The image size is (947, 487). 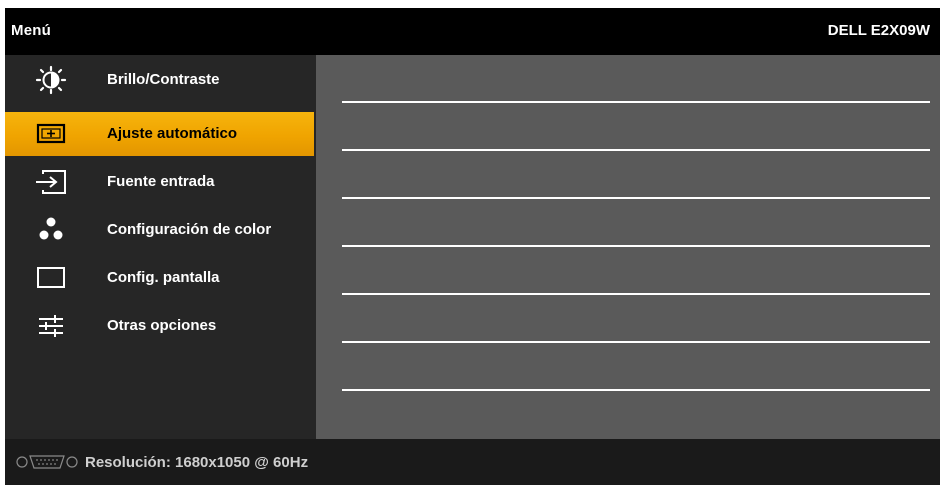 I want to click on menu-item-color-settings: Configuración de color, so click(x=159, y=230).